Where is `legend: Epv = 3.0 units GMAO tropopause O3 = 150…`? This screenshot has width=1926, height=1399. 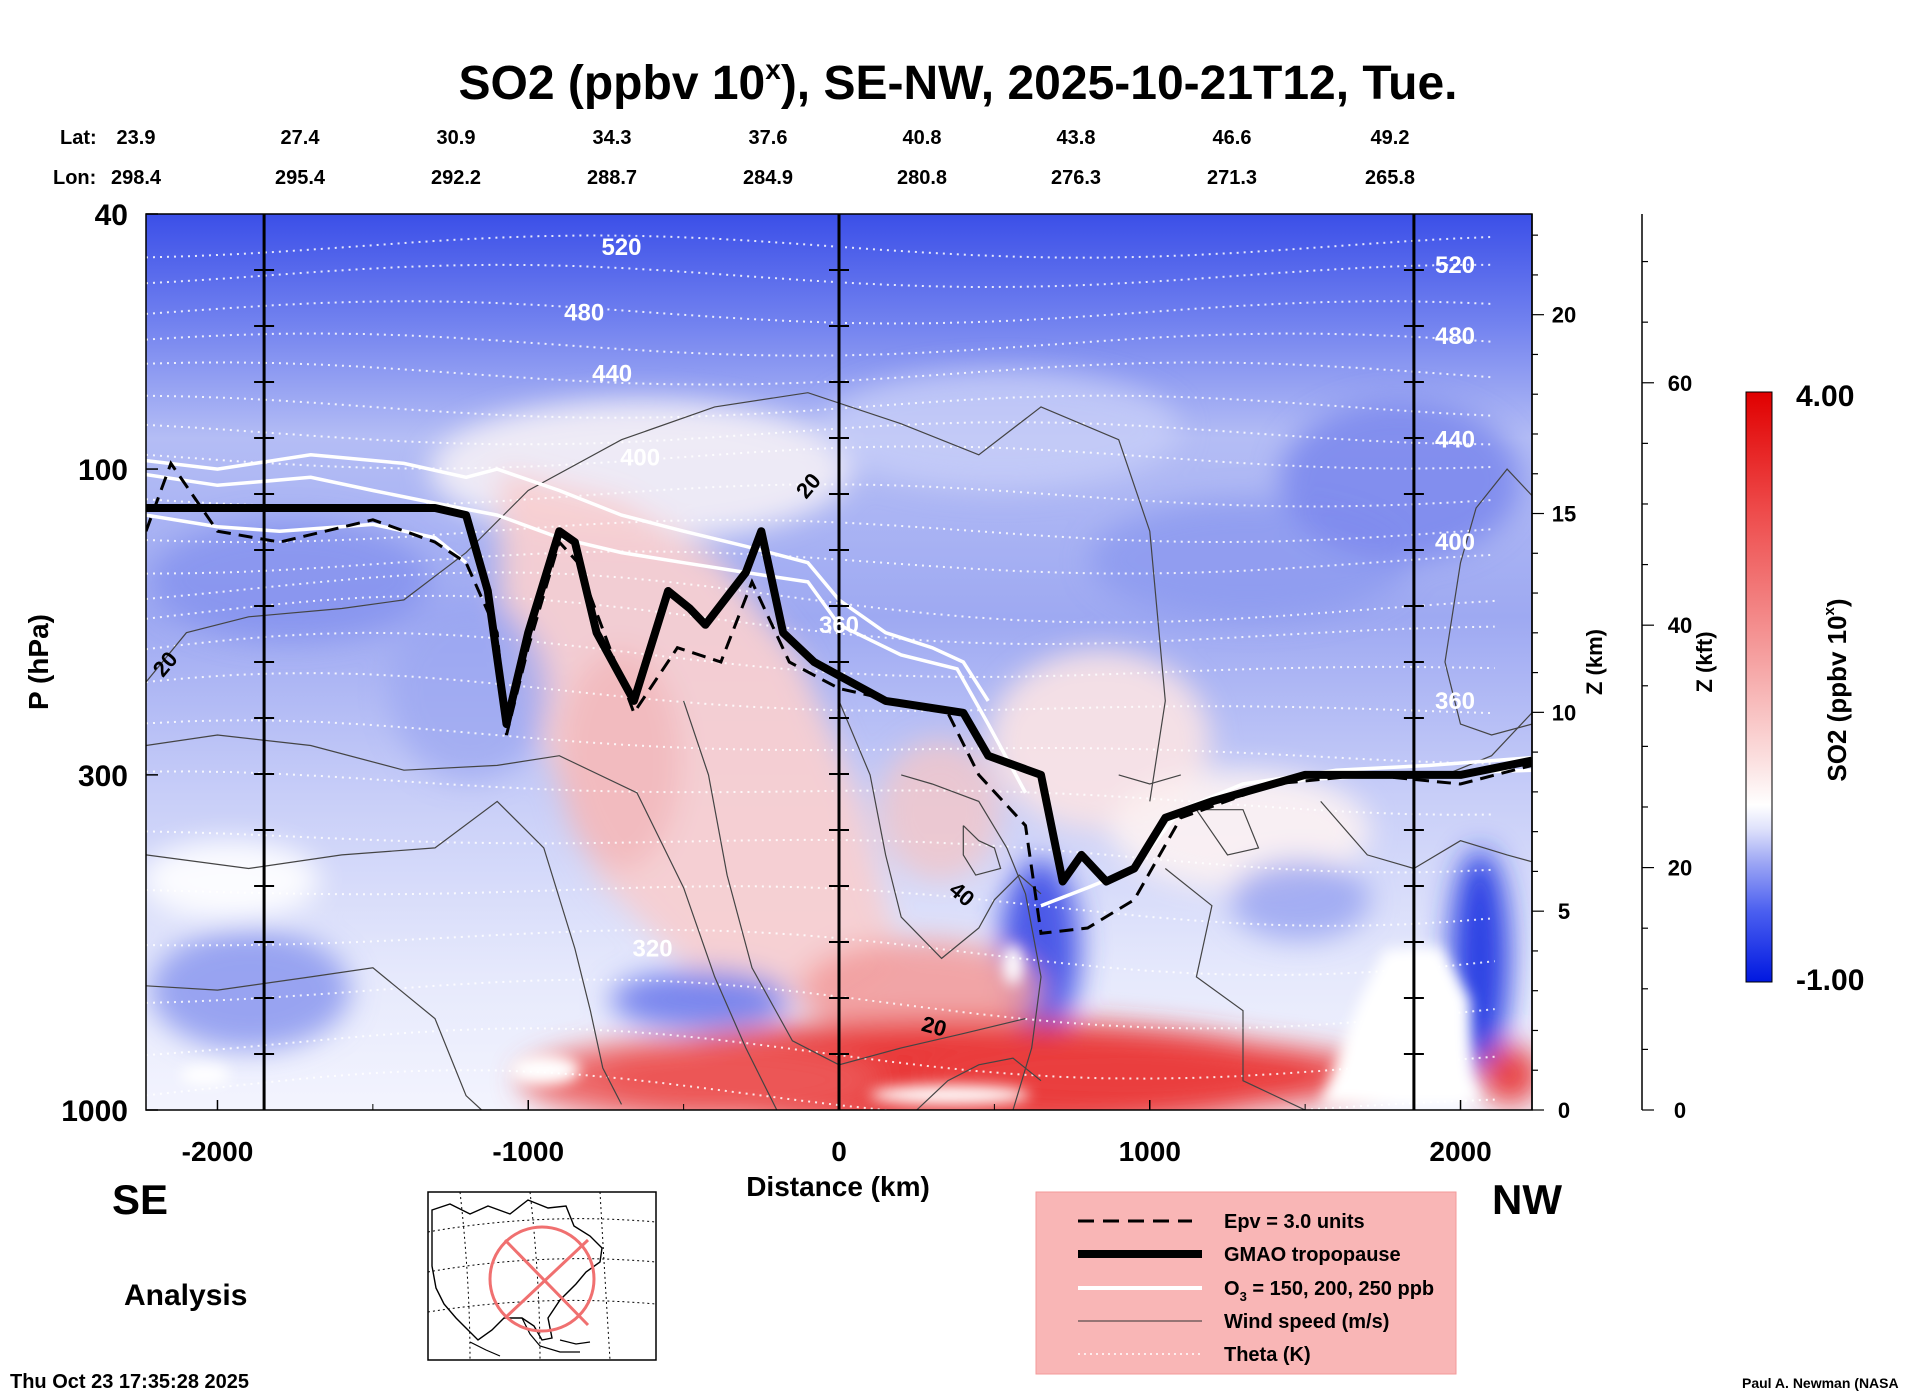
legend: Epv = 3.0 units GMAO tropopause O3 = 150… is located at coordinates (1246, 1283).